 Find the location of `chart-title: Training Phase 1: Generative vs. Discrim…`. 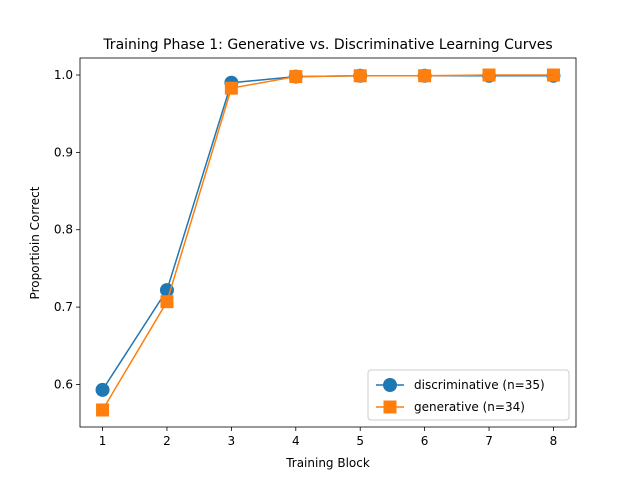

chart-title: Training Phase 1: Generative vs. Discrim… is located at coordinates (327, 45).